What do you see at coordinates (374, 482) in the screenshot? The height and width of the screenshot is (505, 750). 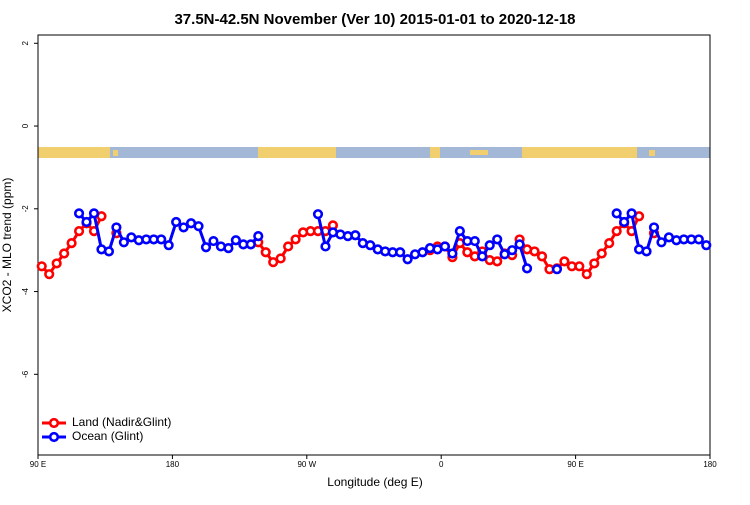 I see `x-axis-label: Longitude (deg E)` at bounding box center [374, 482].